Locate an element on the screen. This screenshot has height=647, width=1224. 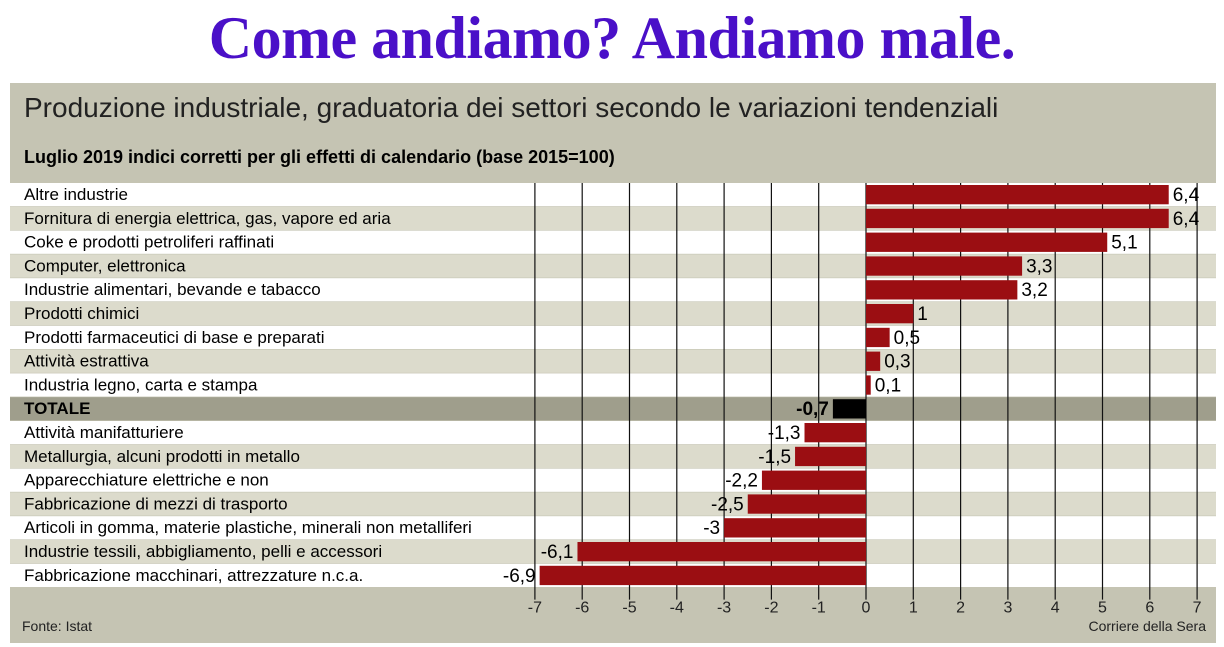
x-tick-label: -5 is located at coordinates (629, 608).